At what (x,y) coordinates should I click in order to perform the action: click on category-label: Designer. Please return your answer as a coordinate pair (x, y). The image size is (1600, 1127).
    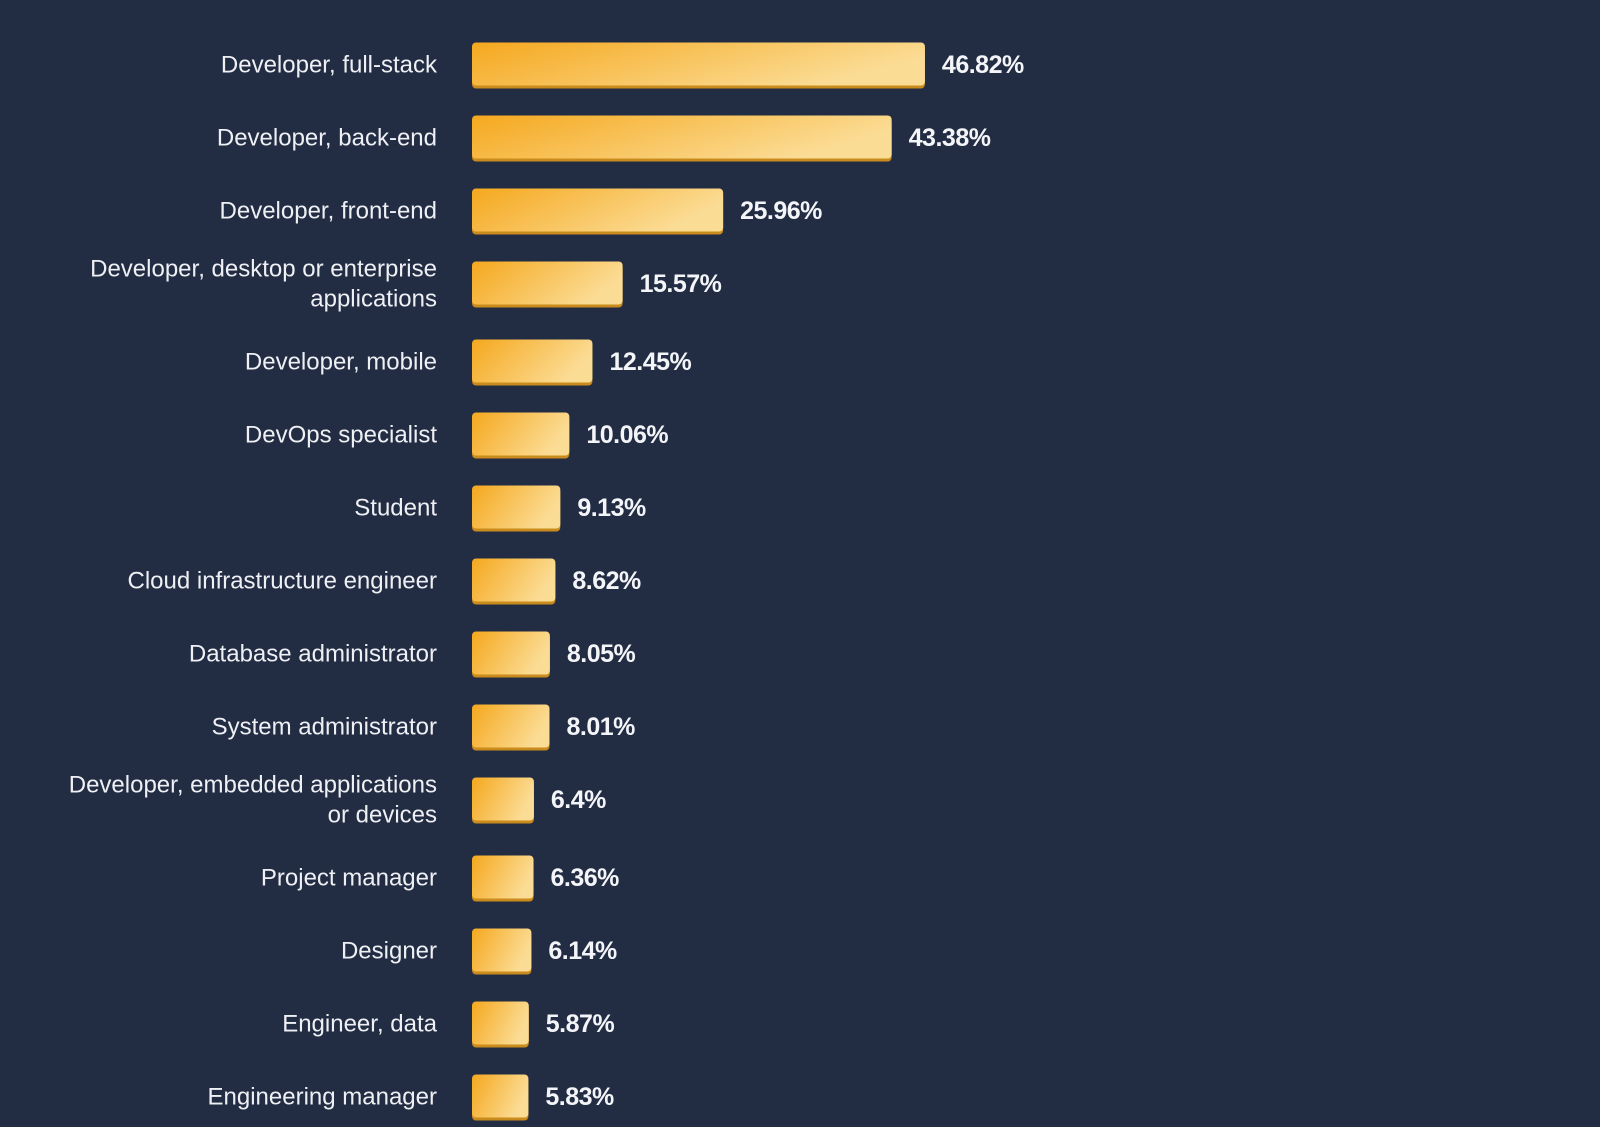
    Looking at the image, I should click on (389, 950).